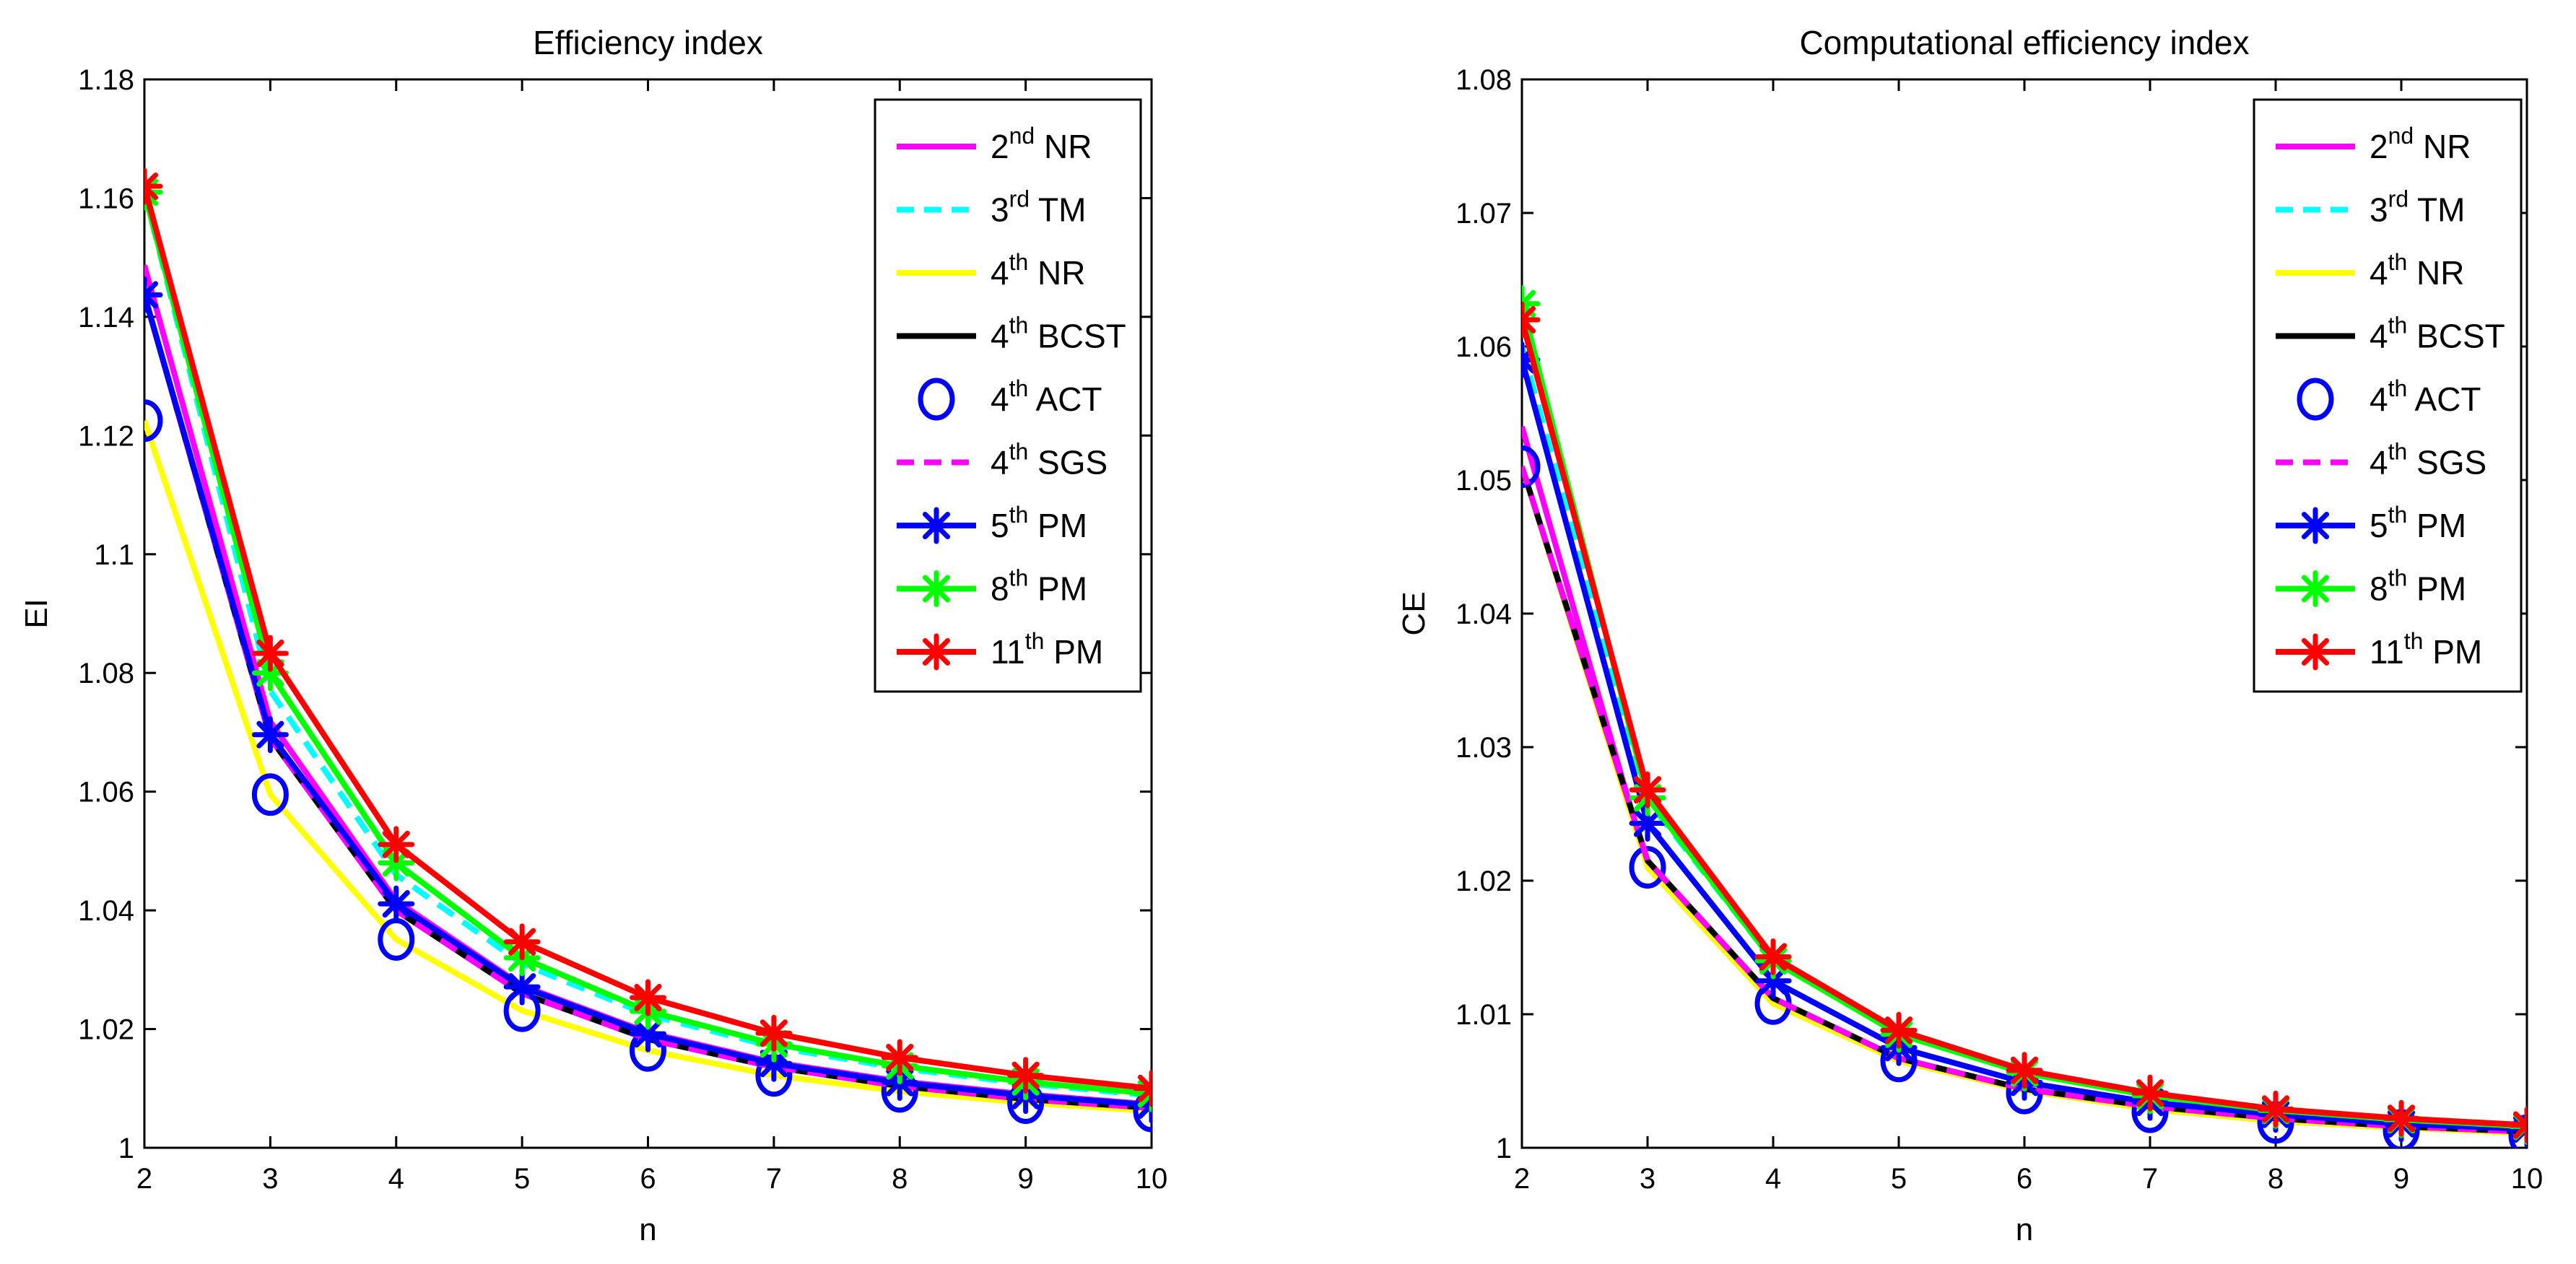  What do you see at coordinates (1483, 481) in the screenshot?
I see `y-tick-label: 1.05` at bounding box center [1483, 481].